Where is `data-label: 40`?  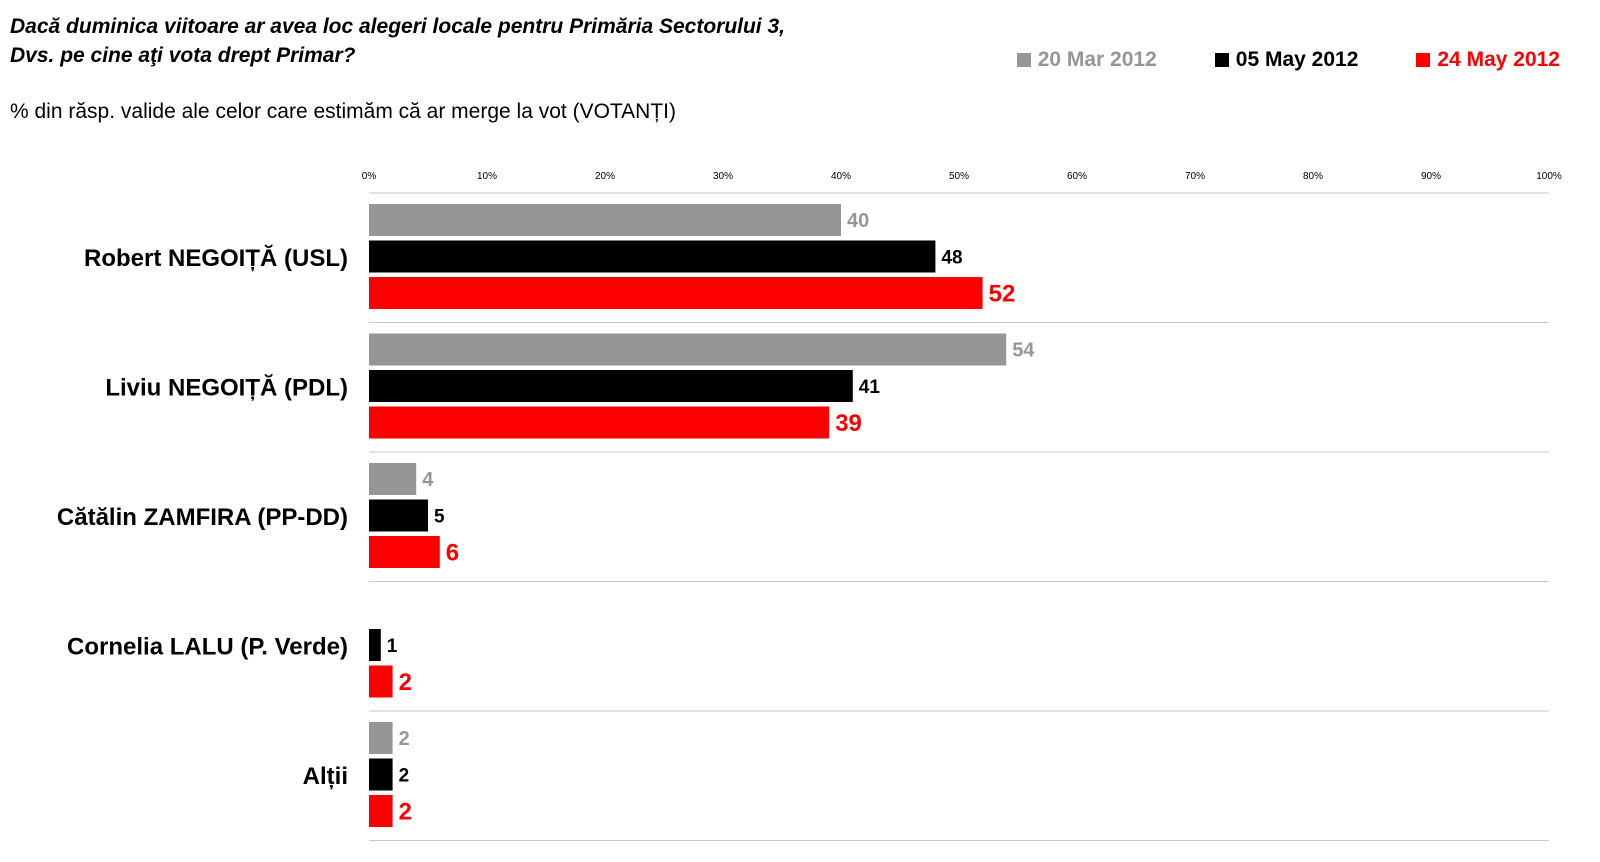
data-label: 40 is located at coordinates (858, 221).